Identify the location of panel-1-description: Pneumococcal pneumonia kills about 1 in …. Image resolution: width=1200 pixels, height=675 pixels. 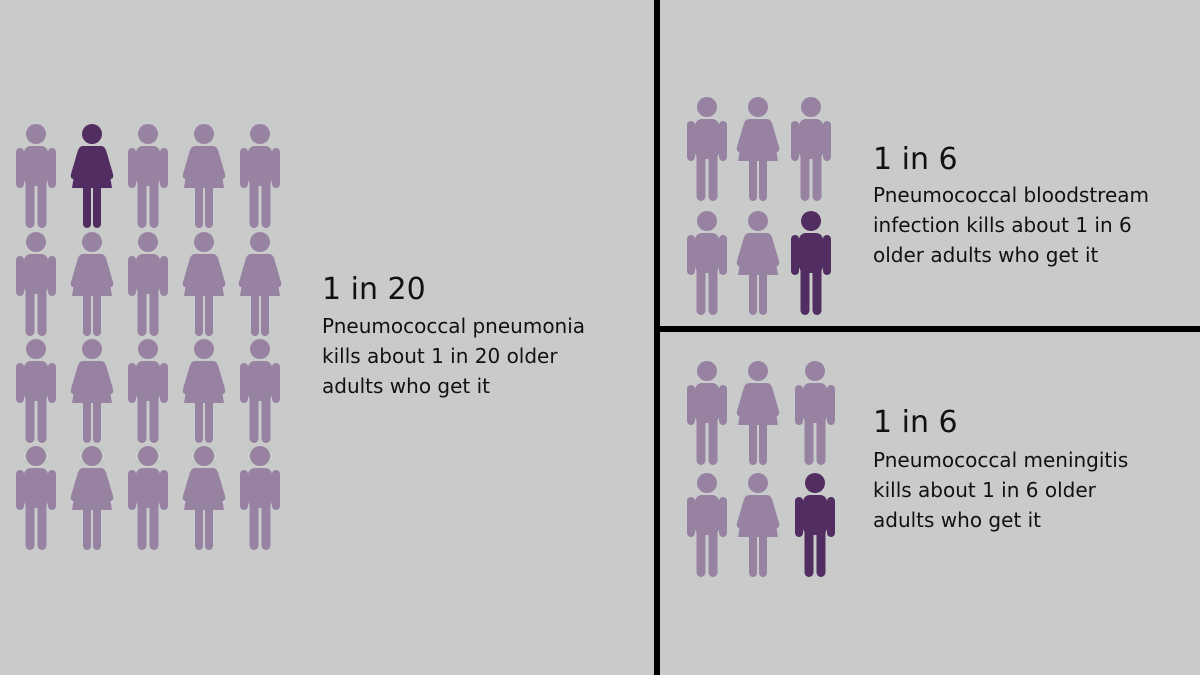
(487, 356).